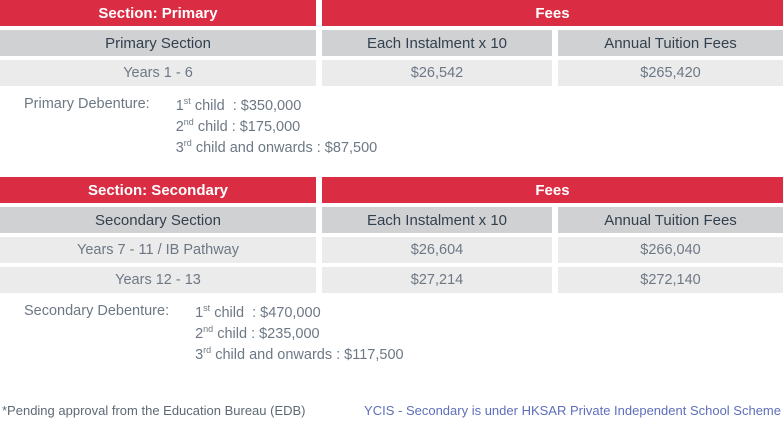 The height and width of the screenshot is (428, 783). Describe the element at coordinates (670, 280) in the screenshot. I see `secondary-row2-annual-value: $272,140` at that location.